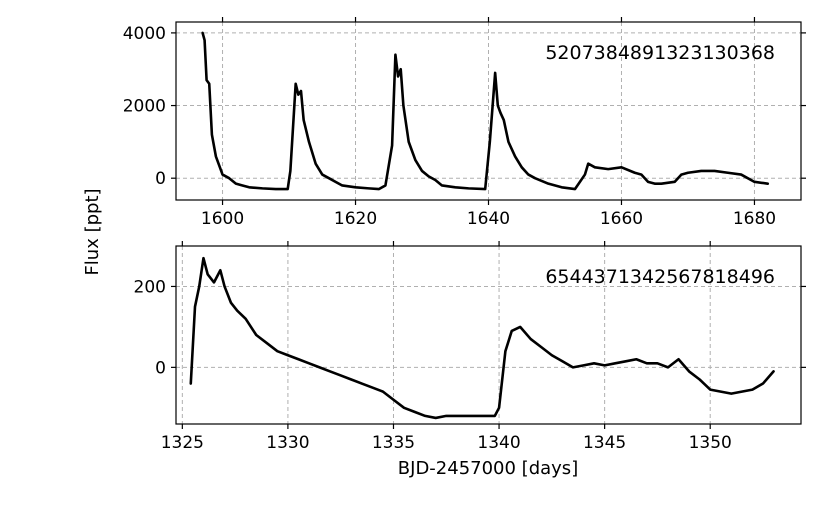  I want to click on panel-2-x-tick-label: 1335, so click(393, 443).